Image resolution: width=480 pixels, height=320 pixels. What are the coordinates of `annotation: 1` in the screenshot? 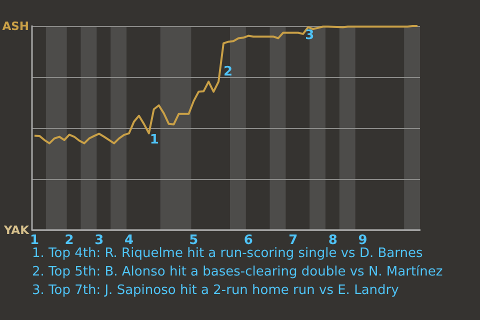 It's located at (154, 140).